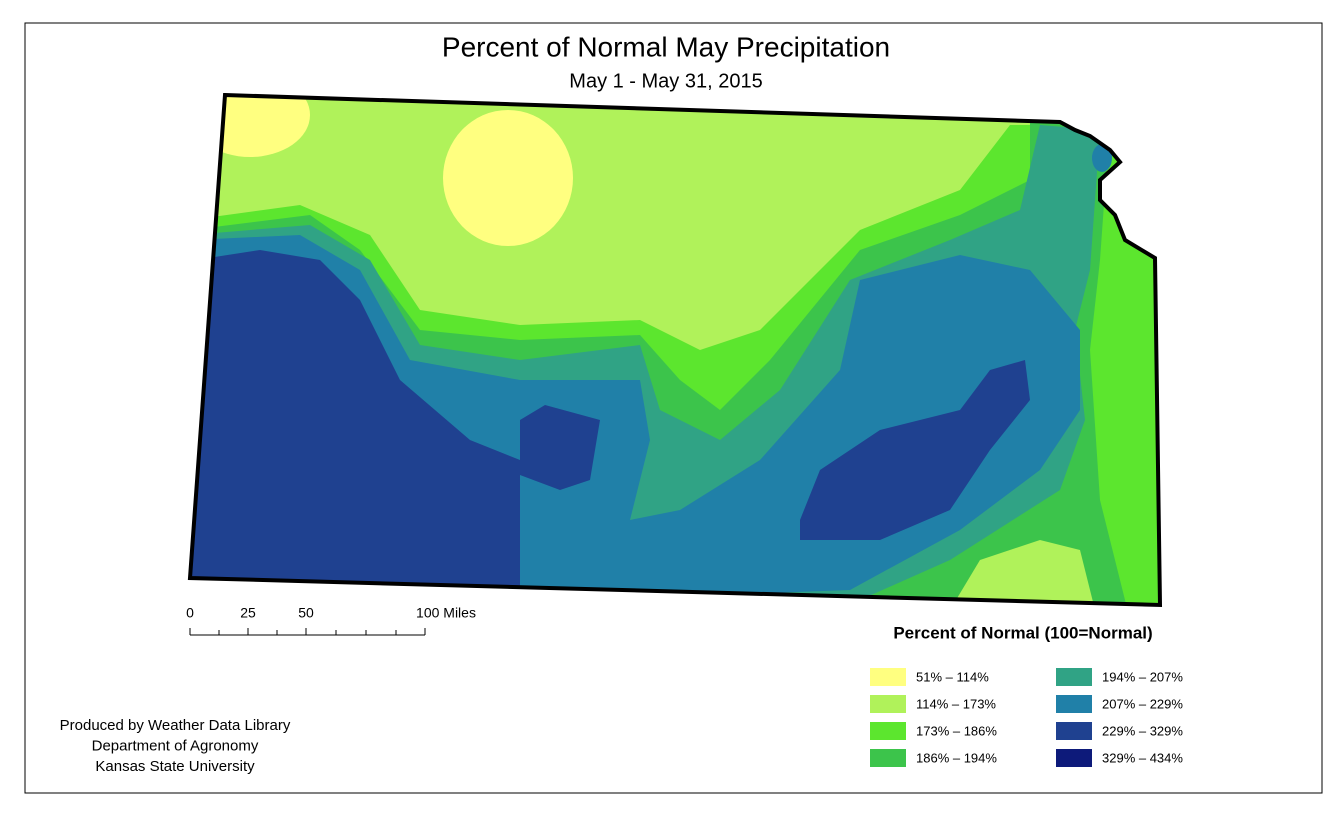  What do you see at coordinates (307, 632) in the screenshot?
I see `scale-bar` at bounding box center [307, 632].